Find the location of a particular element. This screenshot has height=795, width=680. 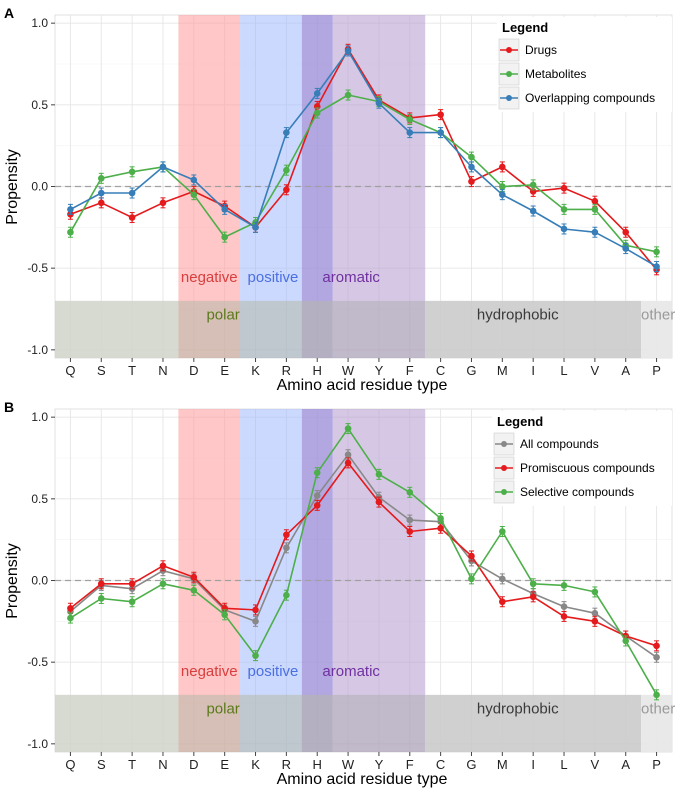

band-aromatic-mixed is located at coordinates (379, 723).